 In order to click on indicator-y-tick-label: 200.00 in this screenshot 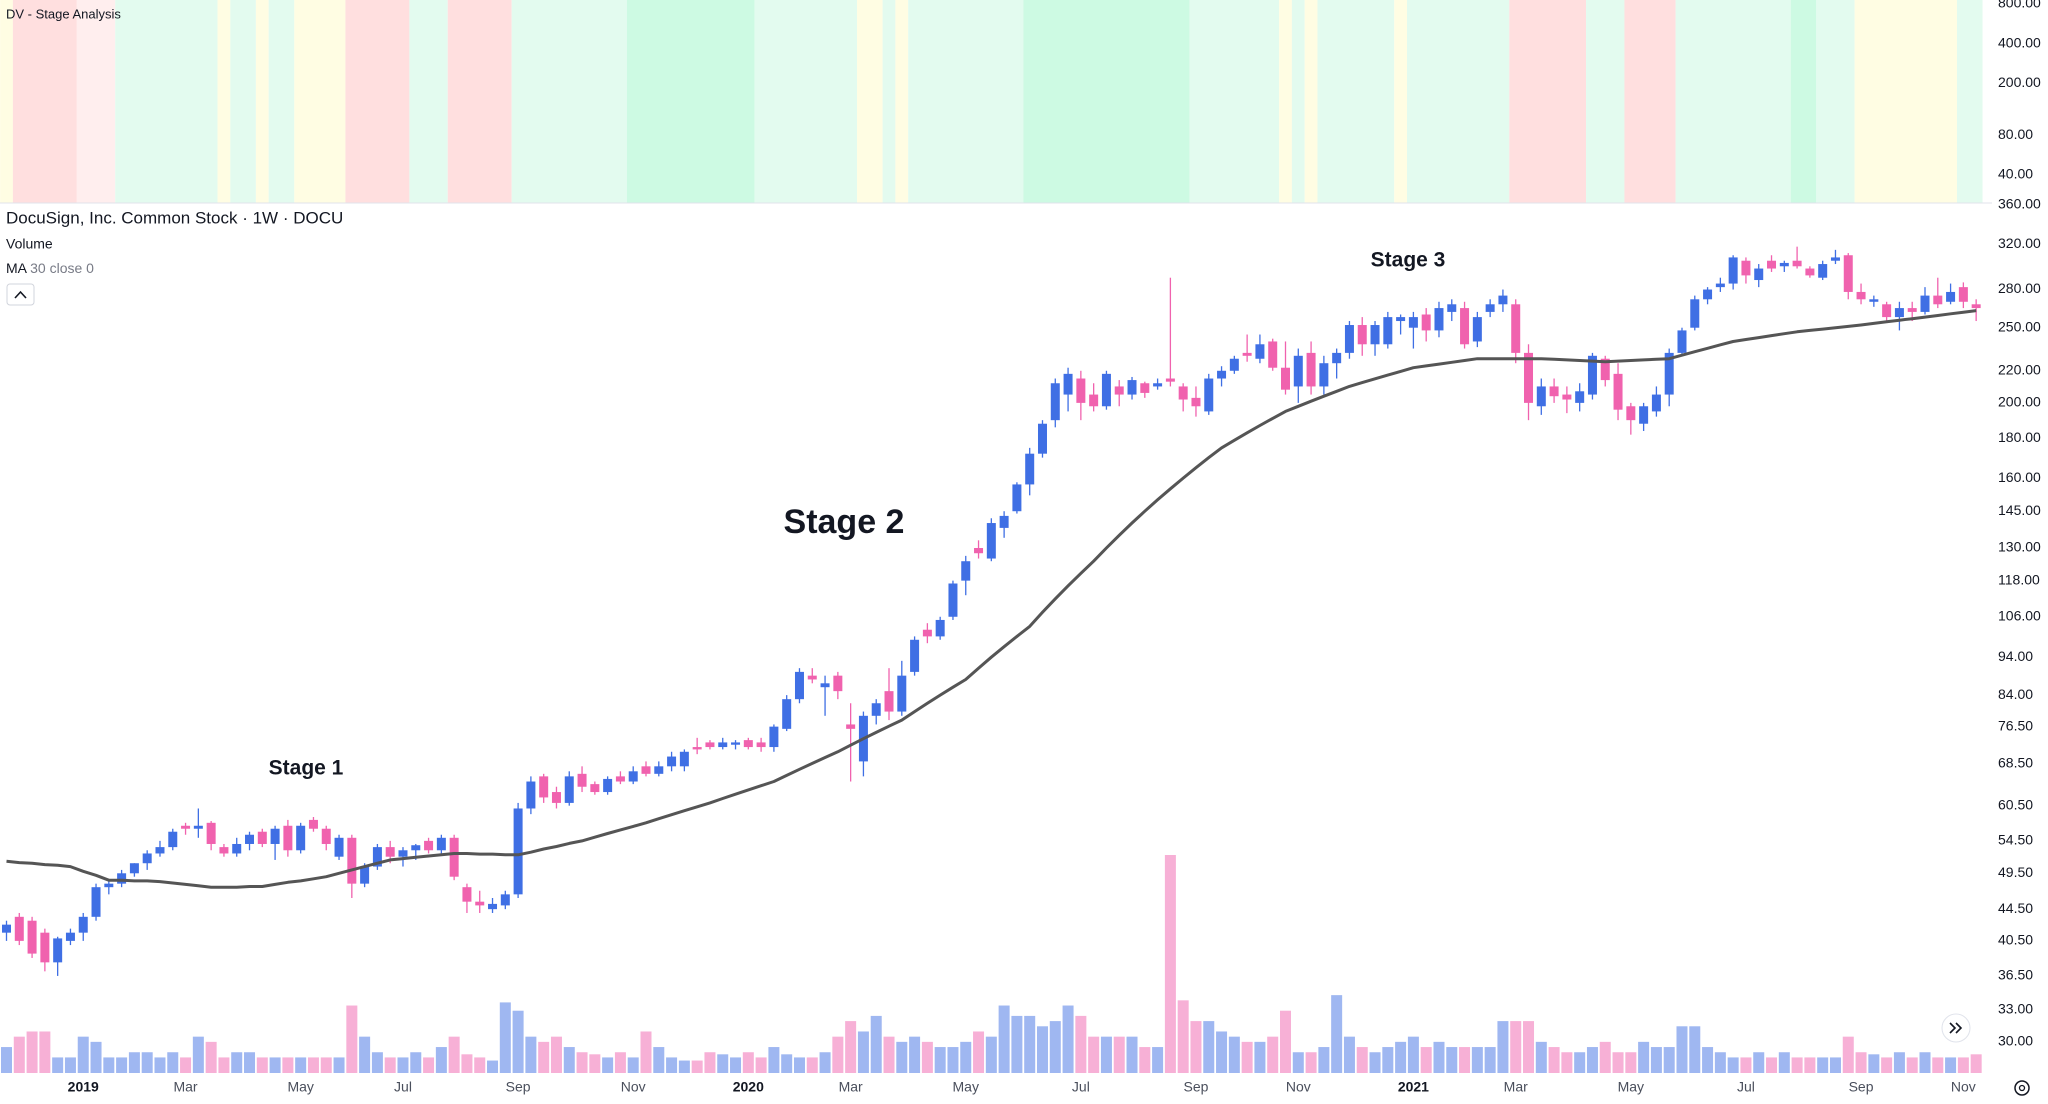, I will do `click(2019, 82)`.